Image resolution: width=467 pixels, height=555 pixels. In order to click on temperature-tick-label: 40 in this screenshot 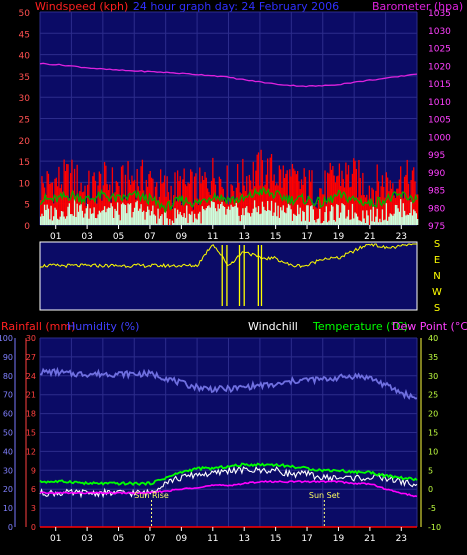, I will do `click(433, 338)`.